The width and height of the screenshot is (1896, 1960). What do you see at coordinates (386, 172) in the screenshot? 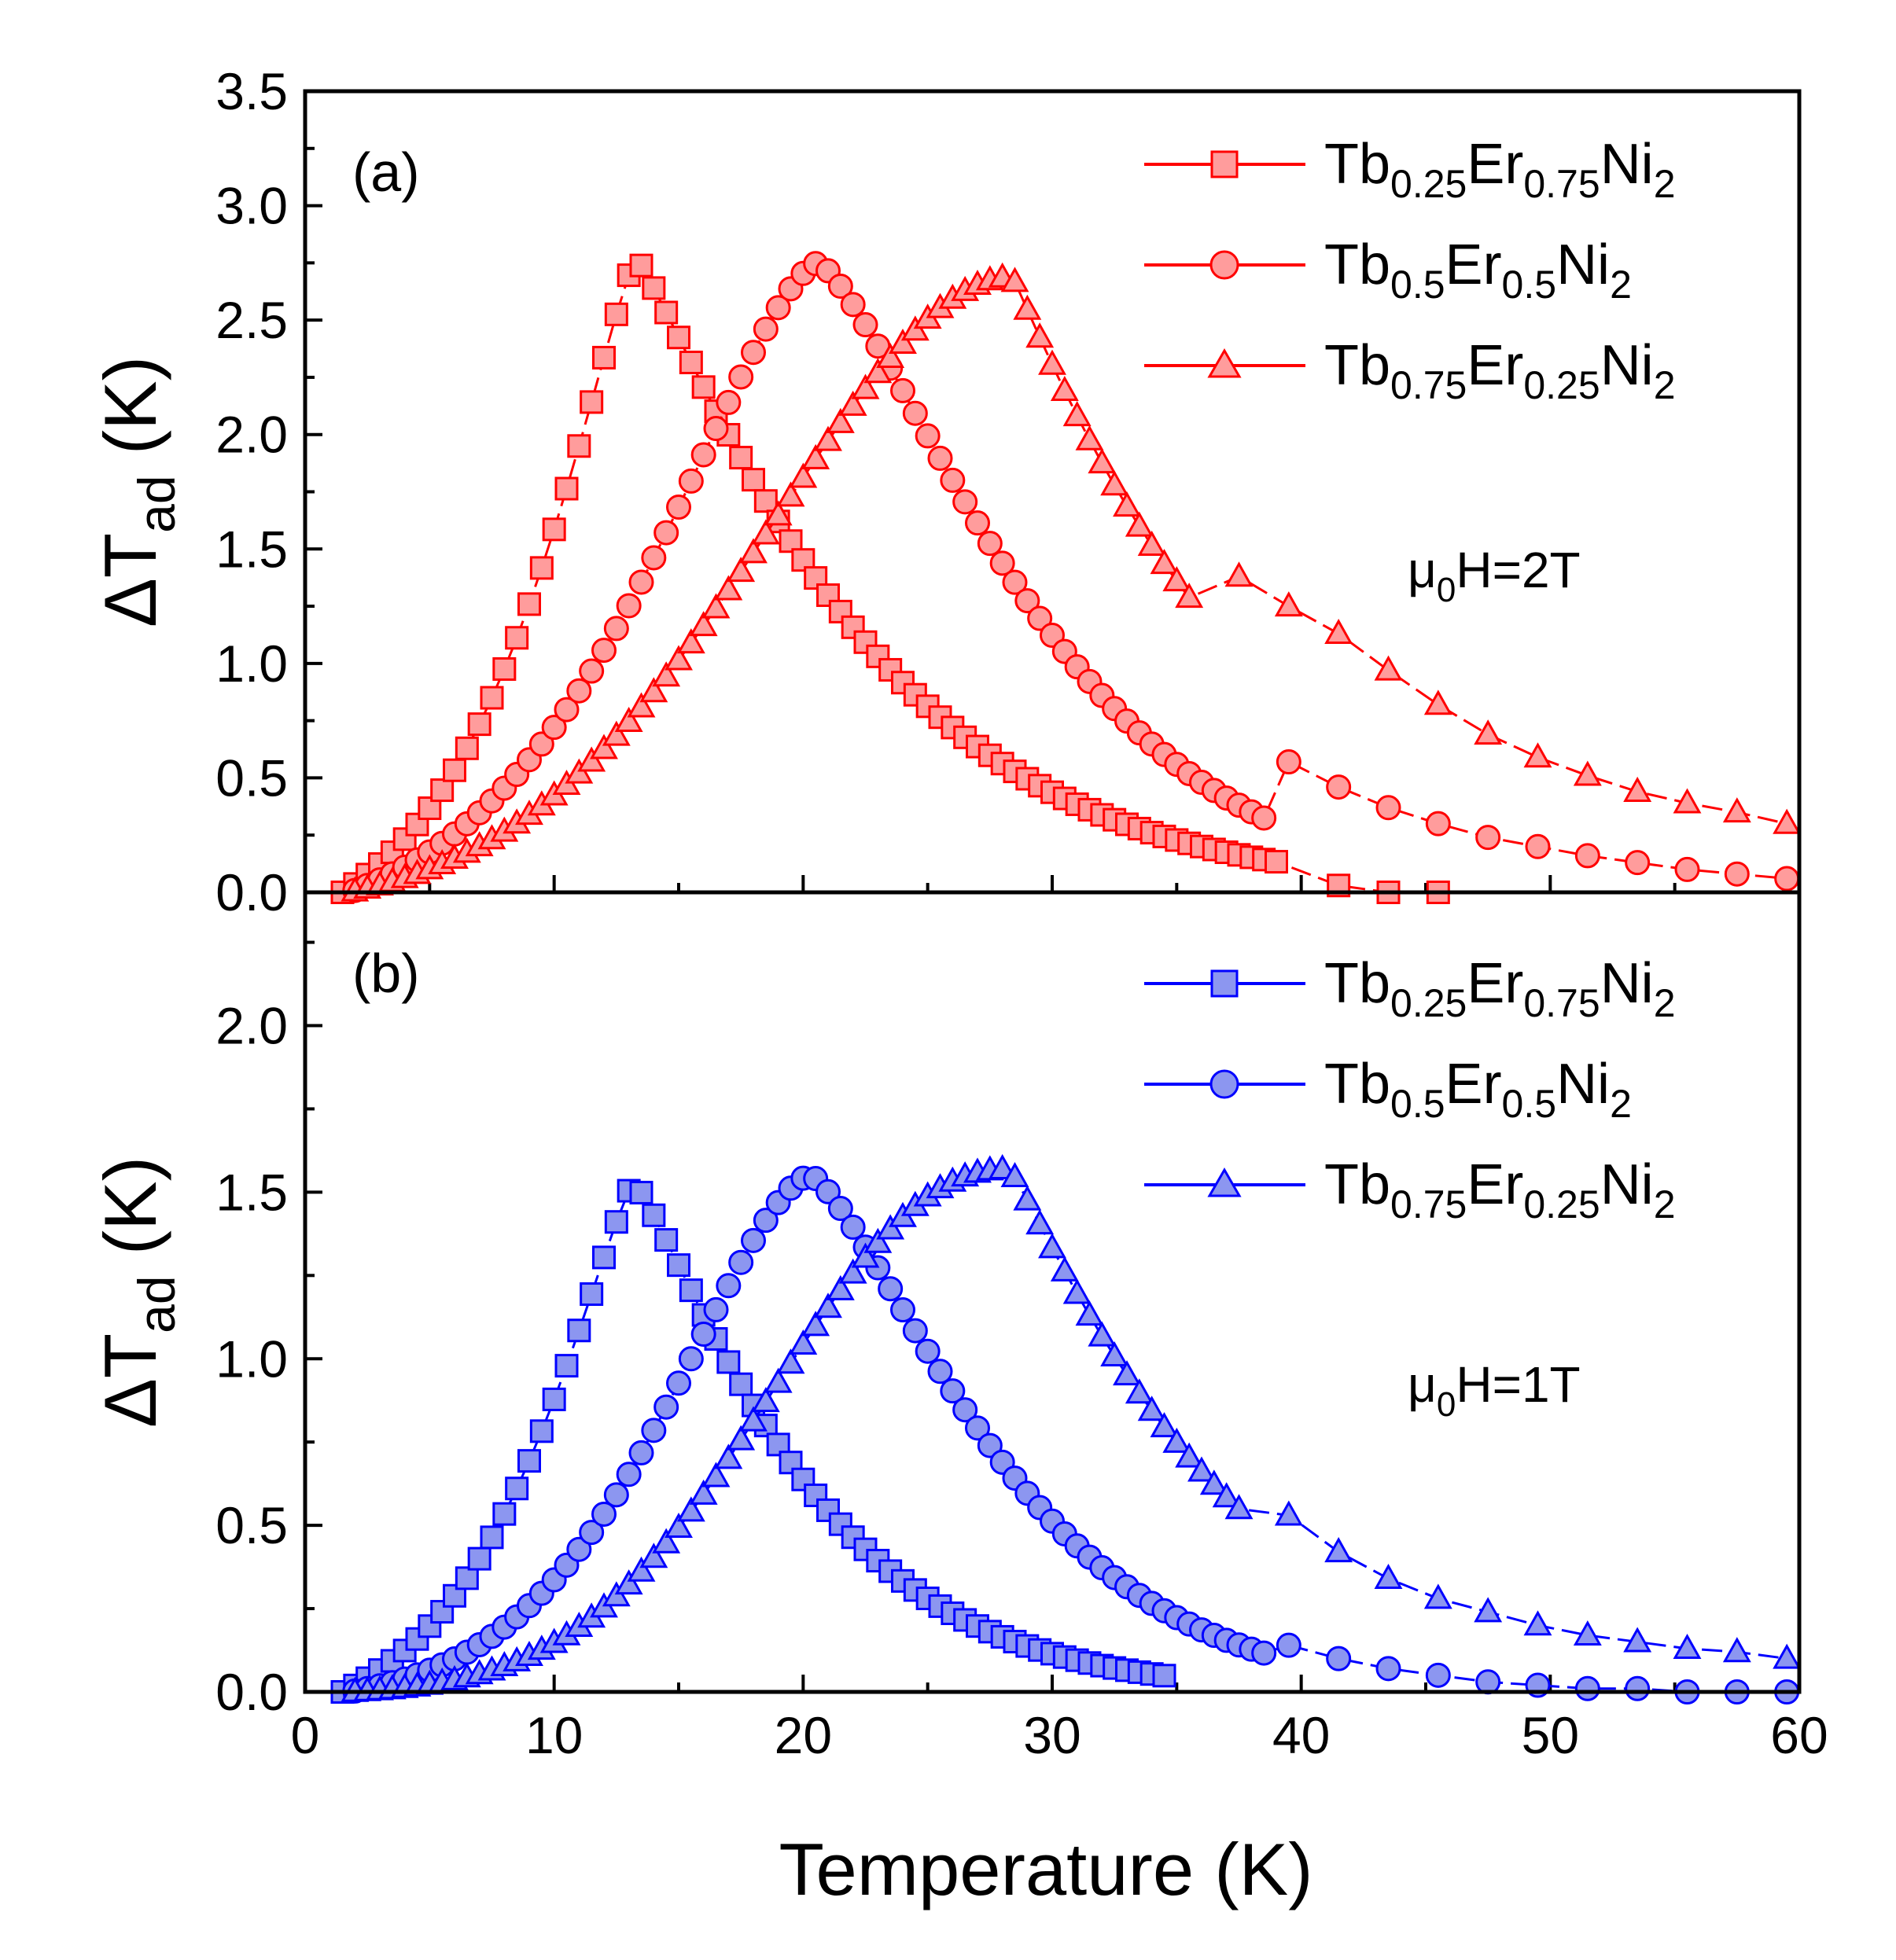
I see `panel-label: (a)` at bounding box center [386, 172].